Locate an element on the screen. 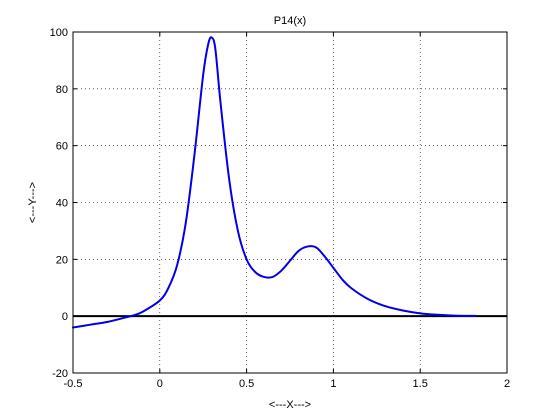  x-tick-label: 0.5 is located at coordinates (246, 384).